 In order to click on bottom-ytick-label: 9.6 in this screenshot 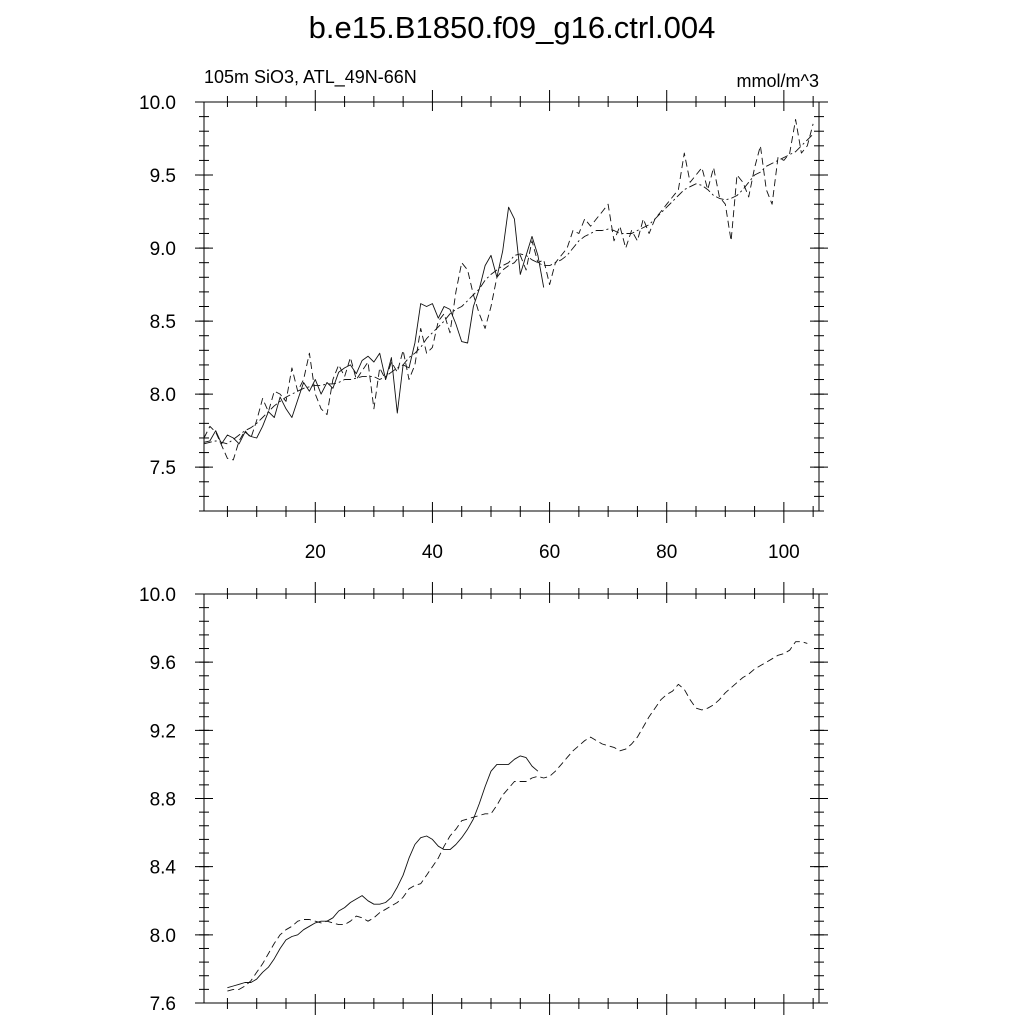, I will do `click(163, 663)`.